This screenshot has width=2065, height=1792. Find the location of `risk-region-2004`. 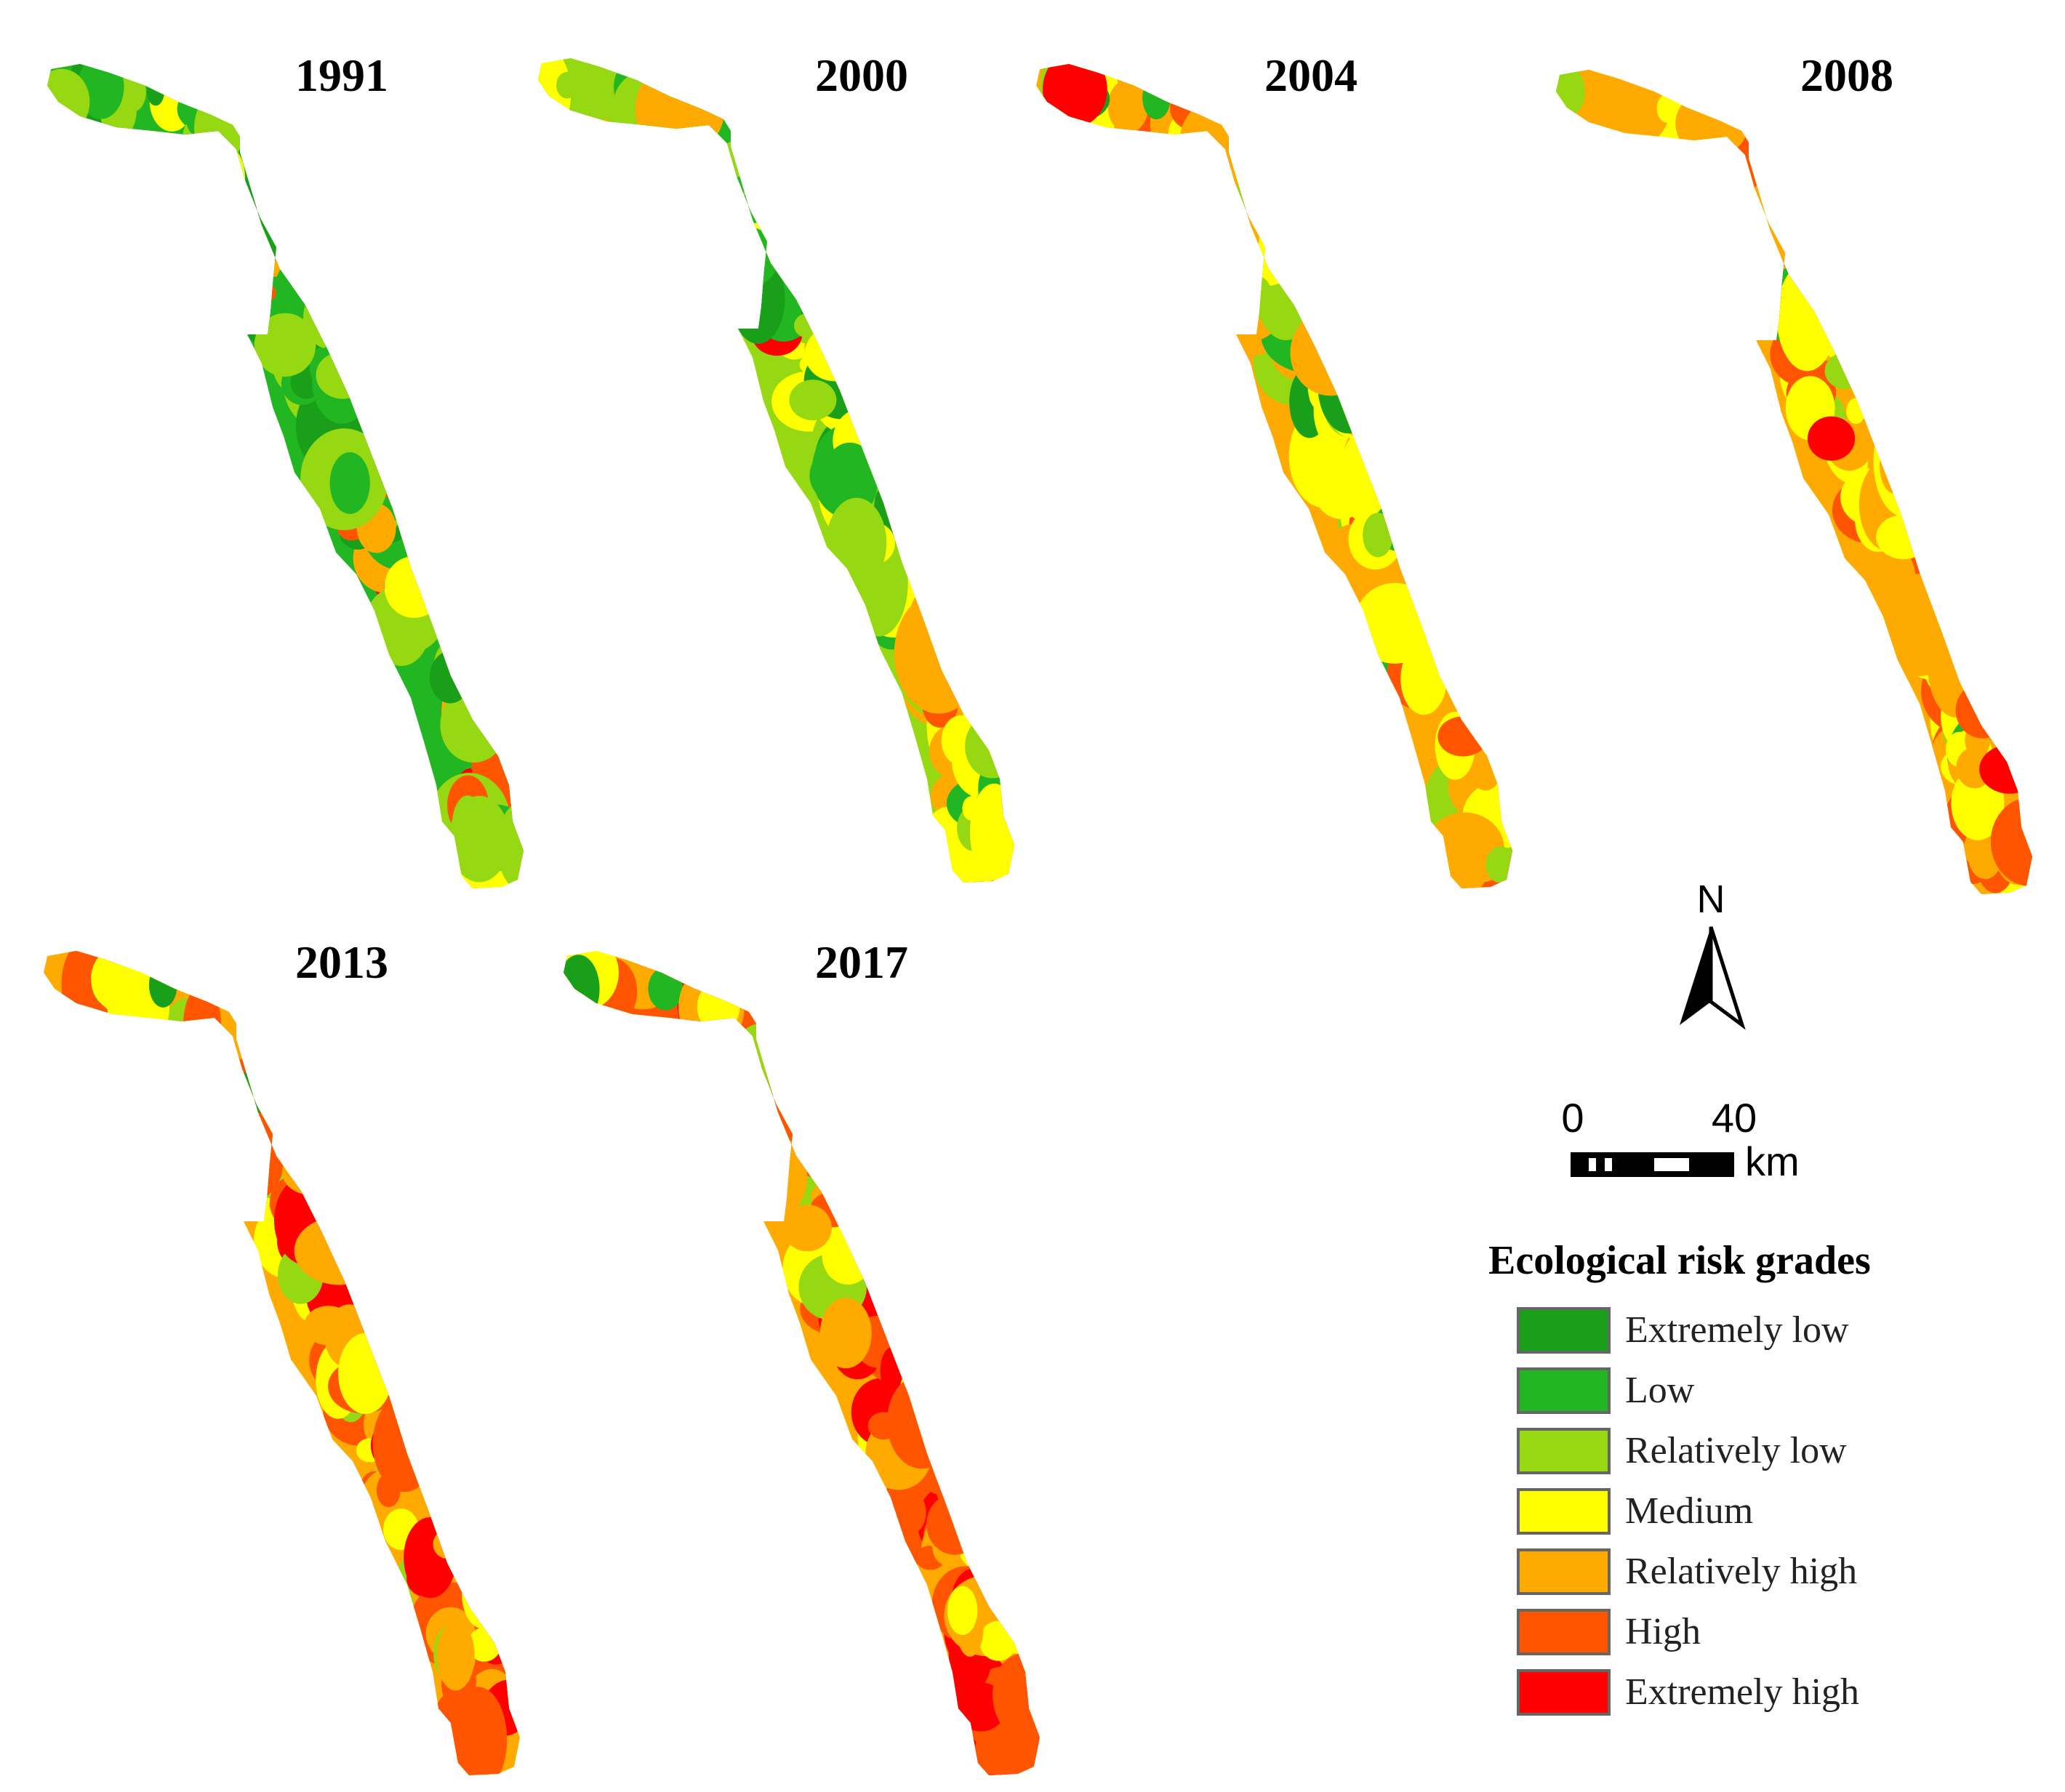

risk-region-2004 is located at coordinates (1274, 476).